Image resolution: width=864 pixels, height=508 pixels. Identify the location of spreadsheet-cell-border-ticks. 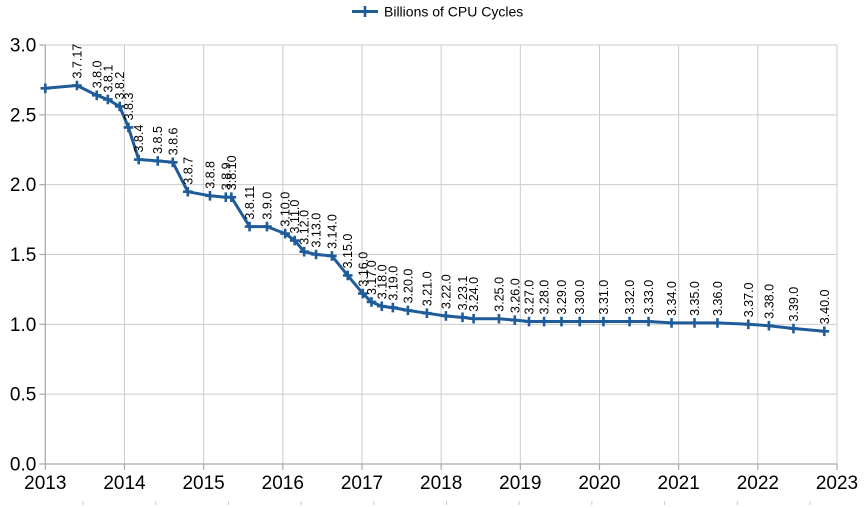
(446, 503).